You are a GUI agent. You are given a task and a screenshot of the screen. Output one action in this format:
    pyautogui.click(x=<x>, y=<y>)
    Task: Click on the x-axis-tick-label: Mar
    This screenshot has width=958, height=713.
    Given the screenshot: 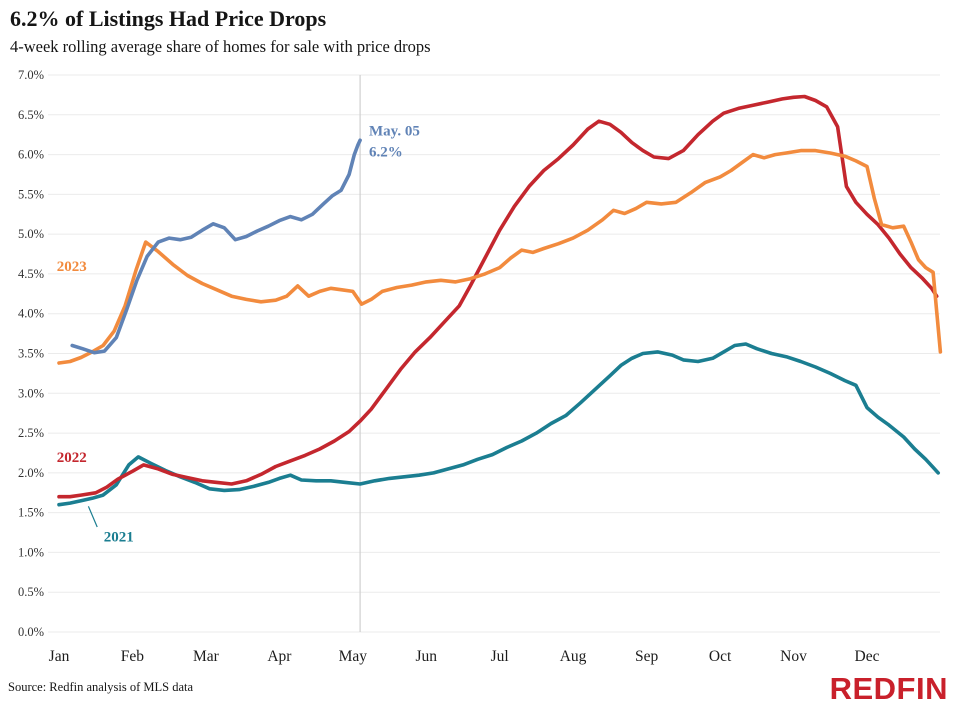 What is the action you would take?
    pyautogui.click(x=206, y=656)
    